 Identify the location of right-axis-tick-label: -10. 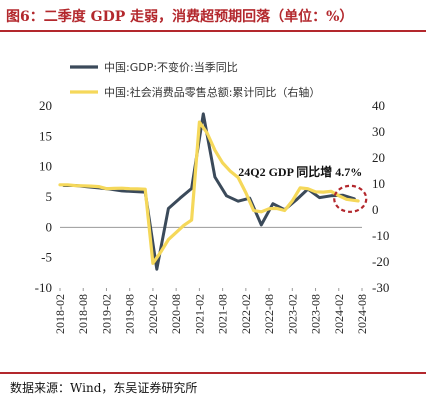
(380, 235).